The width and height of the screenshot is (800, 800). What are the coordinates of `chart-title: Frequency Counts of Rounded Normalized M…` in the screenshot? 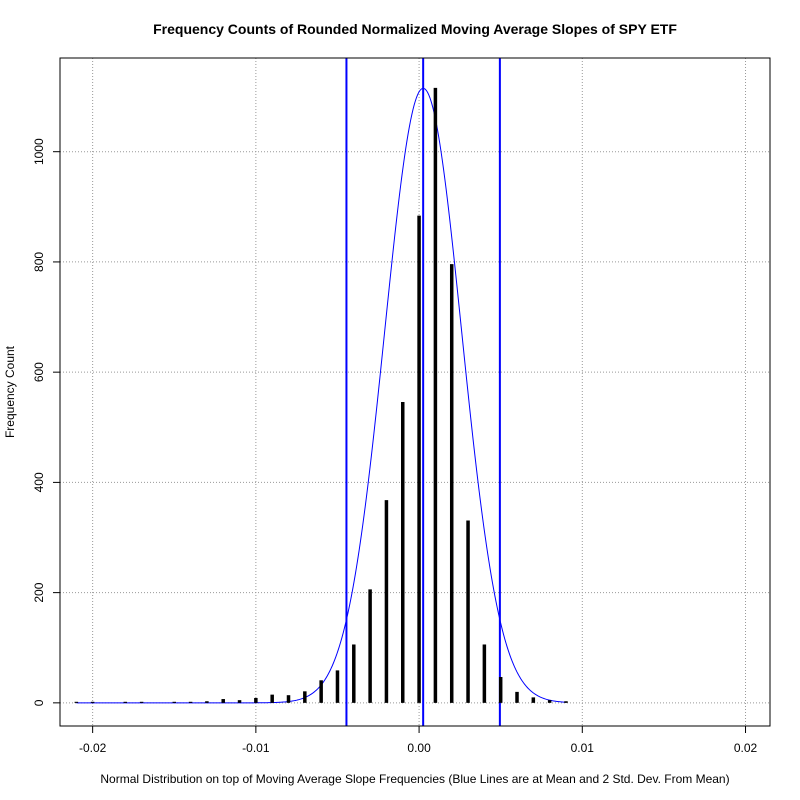 It's located at (415, 29).